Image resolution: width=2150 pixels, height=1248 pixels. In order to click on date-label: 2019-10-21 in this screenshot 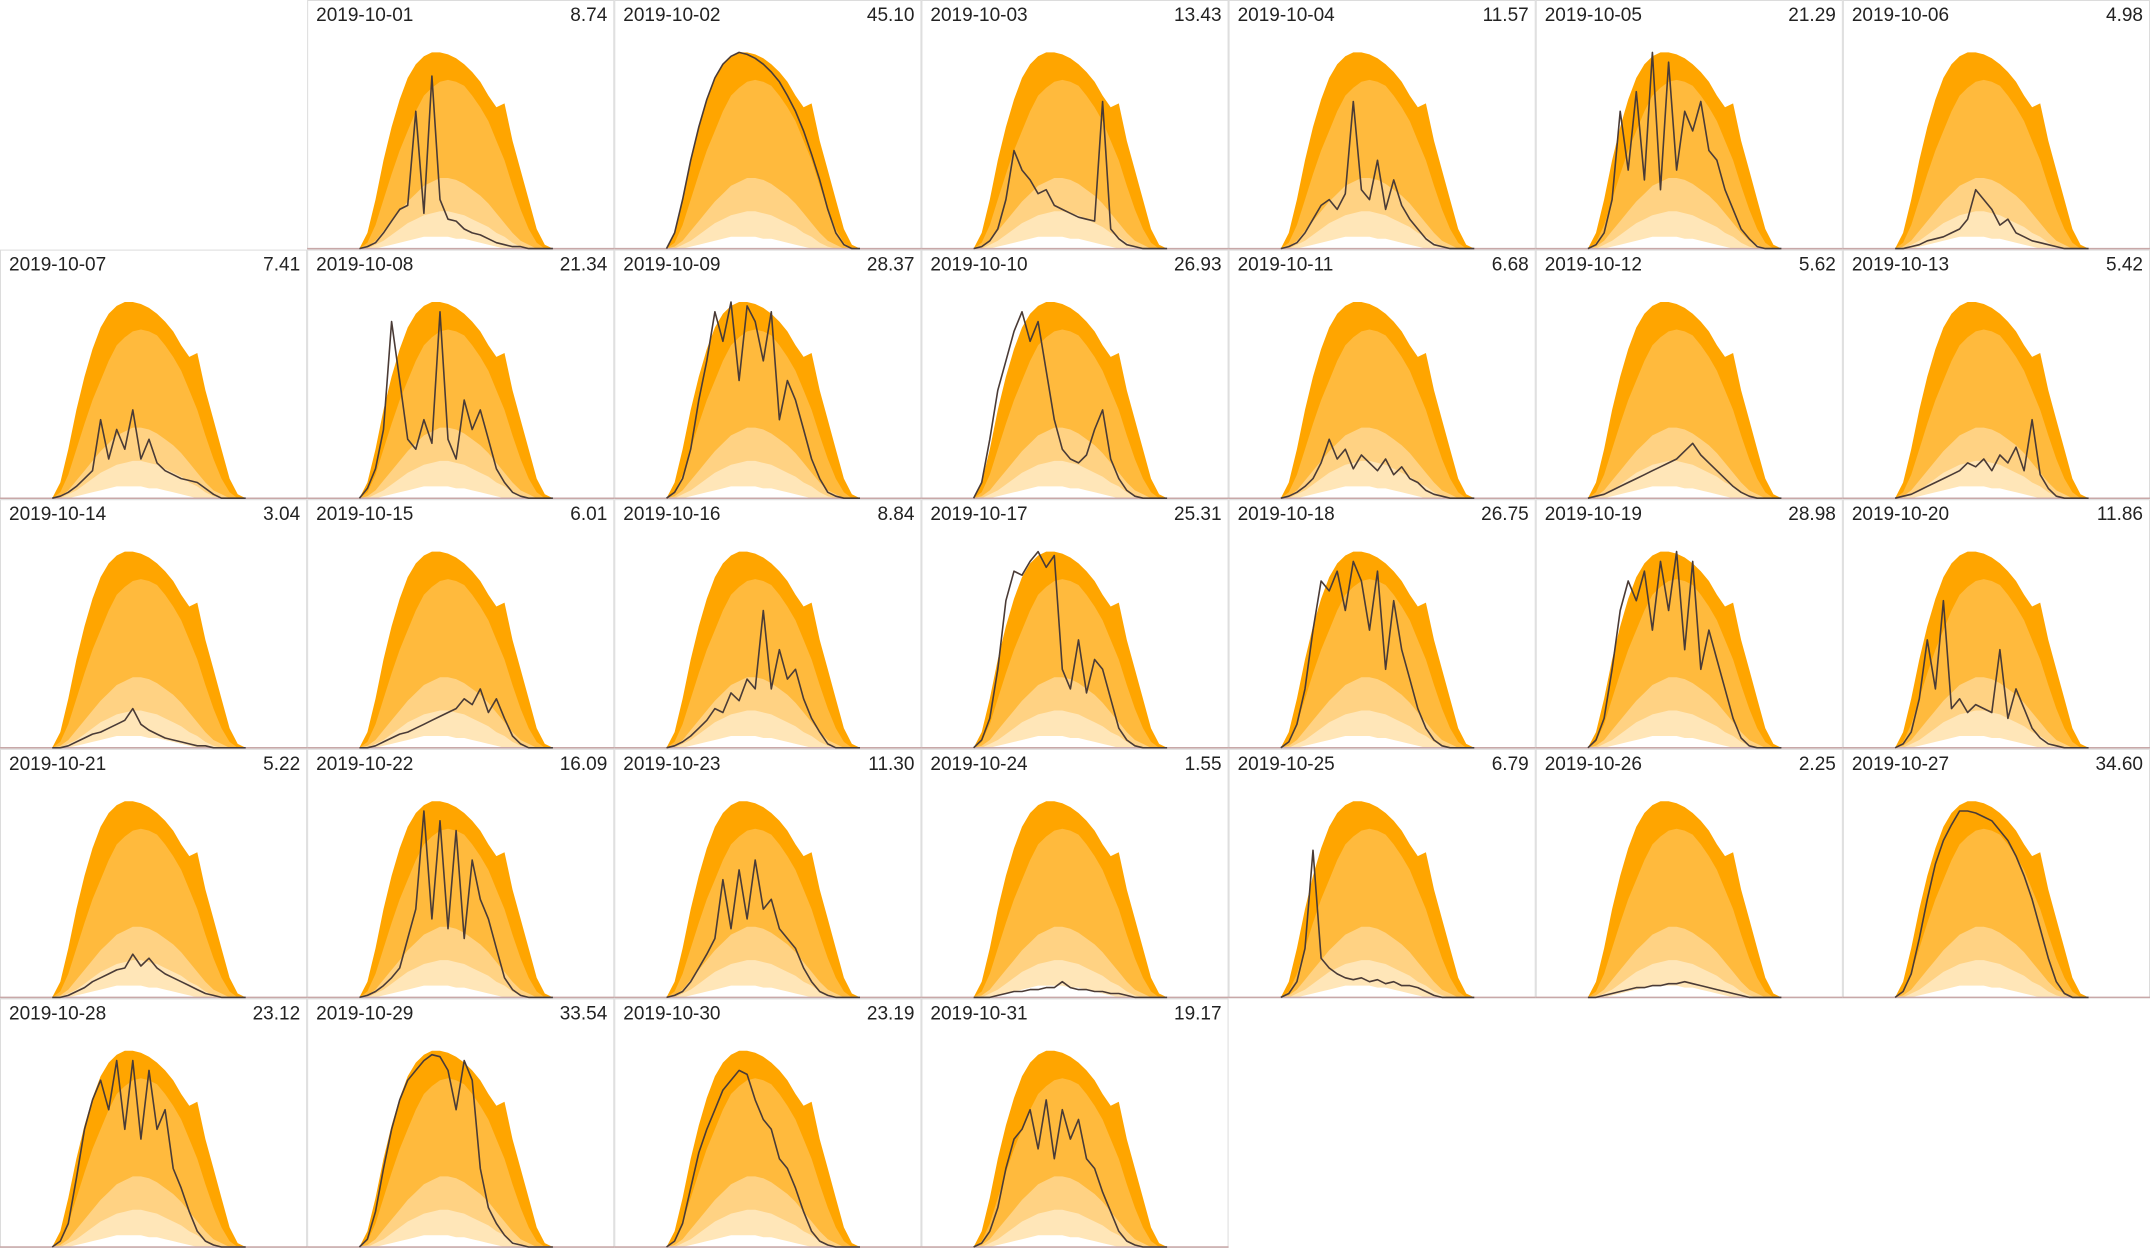, I will do `click(57, 764)`.